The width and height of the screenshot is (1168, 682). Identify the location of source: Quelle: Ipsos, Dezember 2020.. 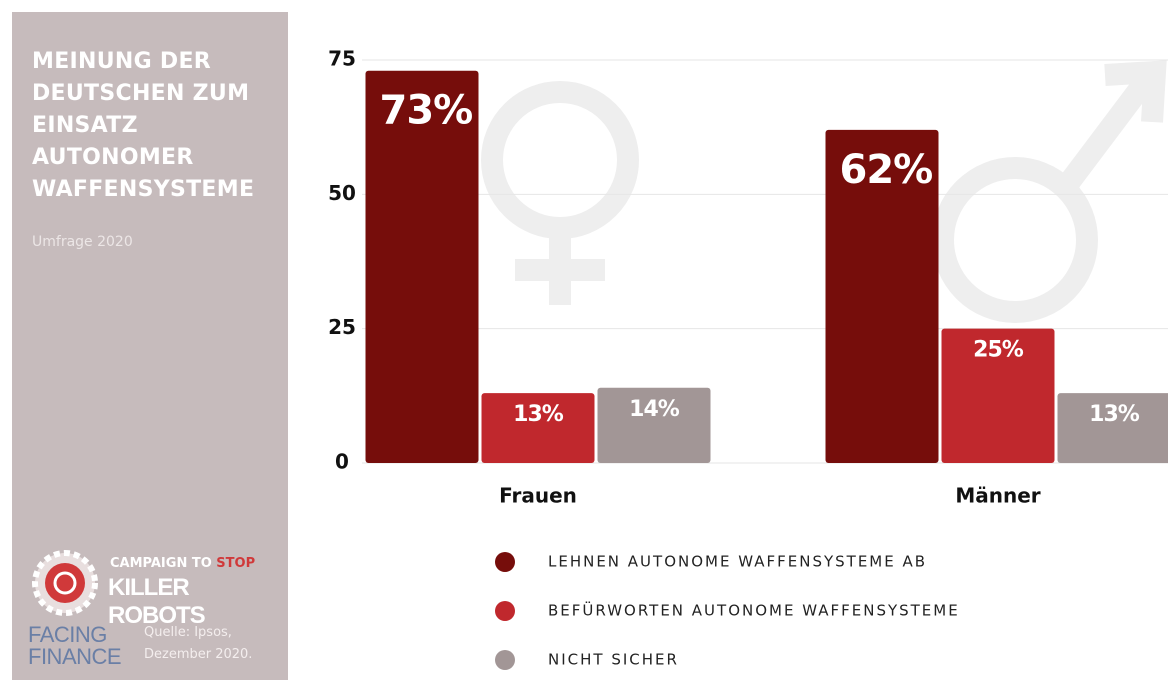
(198, 643).